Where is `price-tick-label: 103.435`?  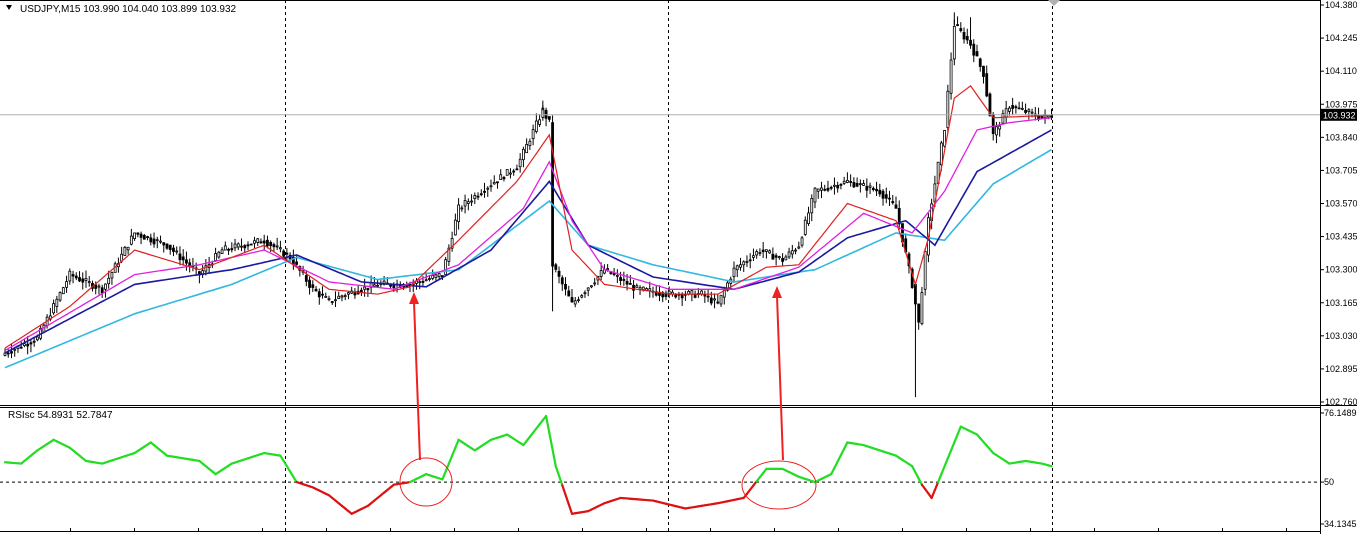
price-tick-label: 103.435 is located at coordinates (1341, 237).